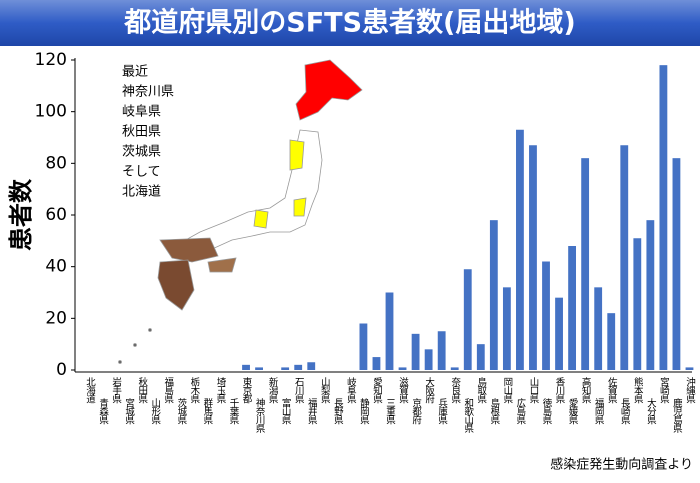 The image size is (700, 483). I want to click on x-tick-label: 神奈川県, so click(260, 415).